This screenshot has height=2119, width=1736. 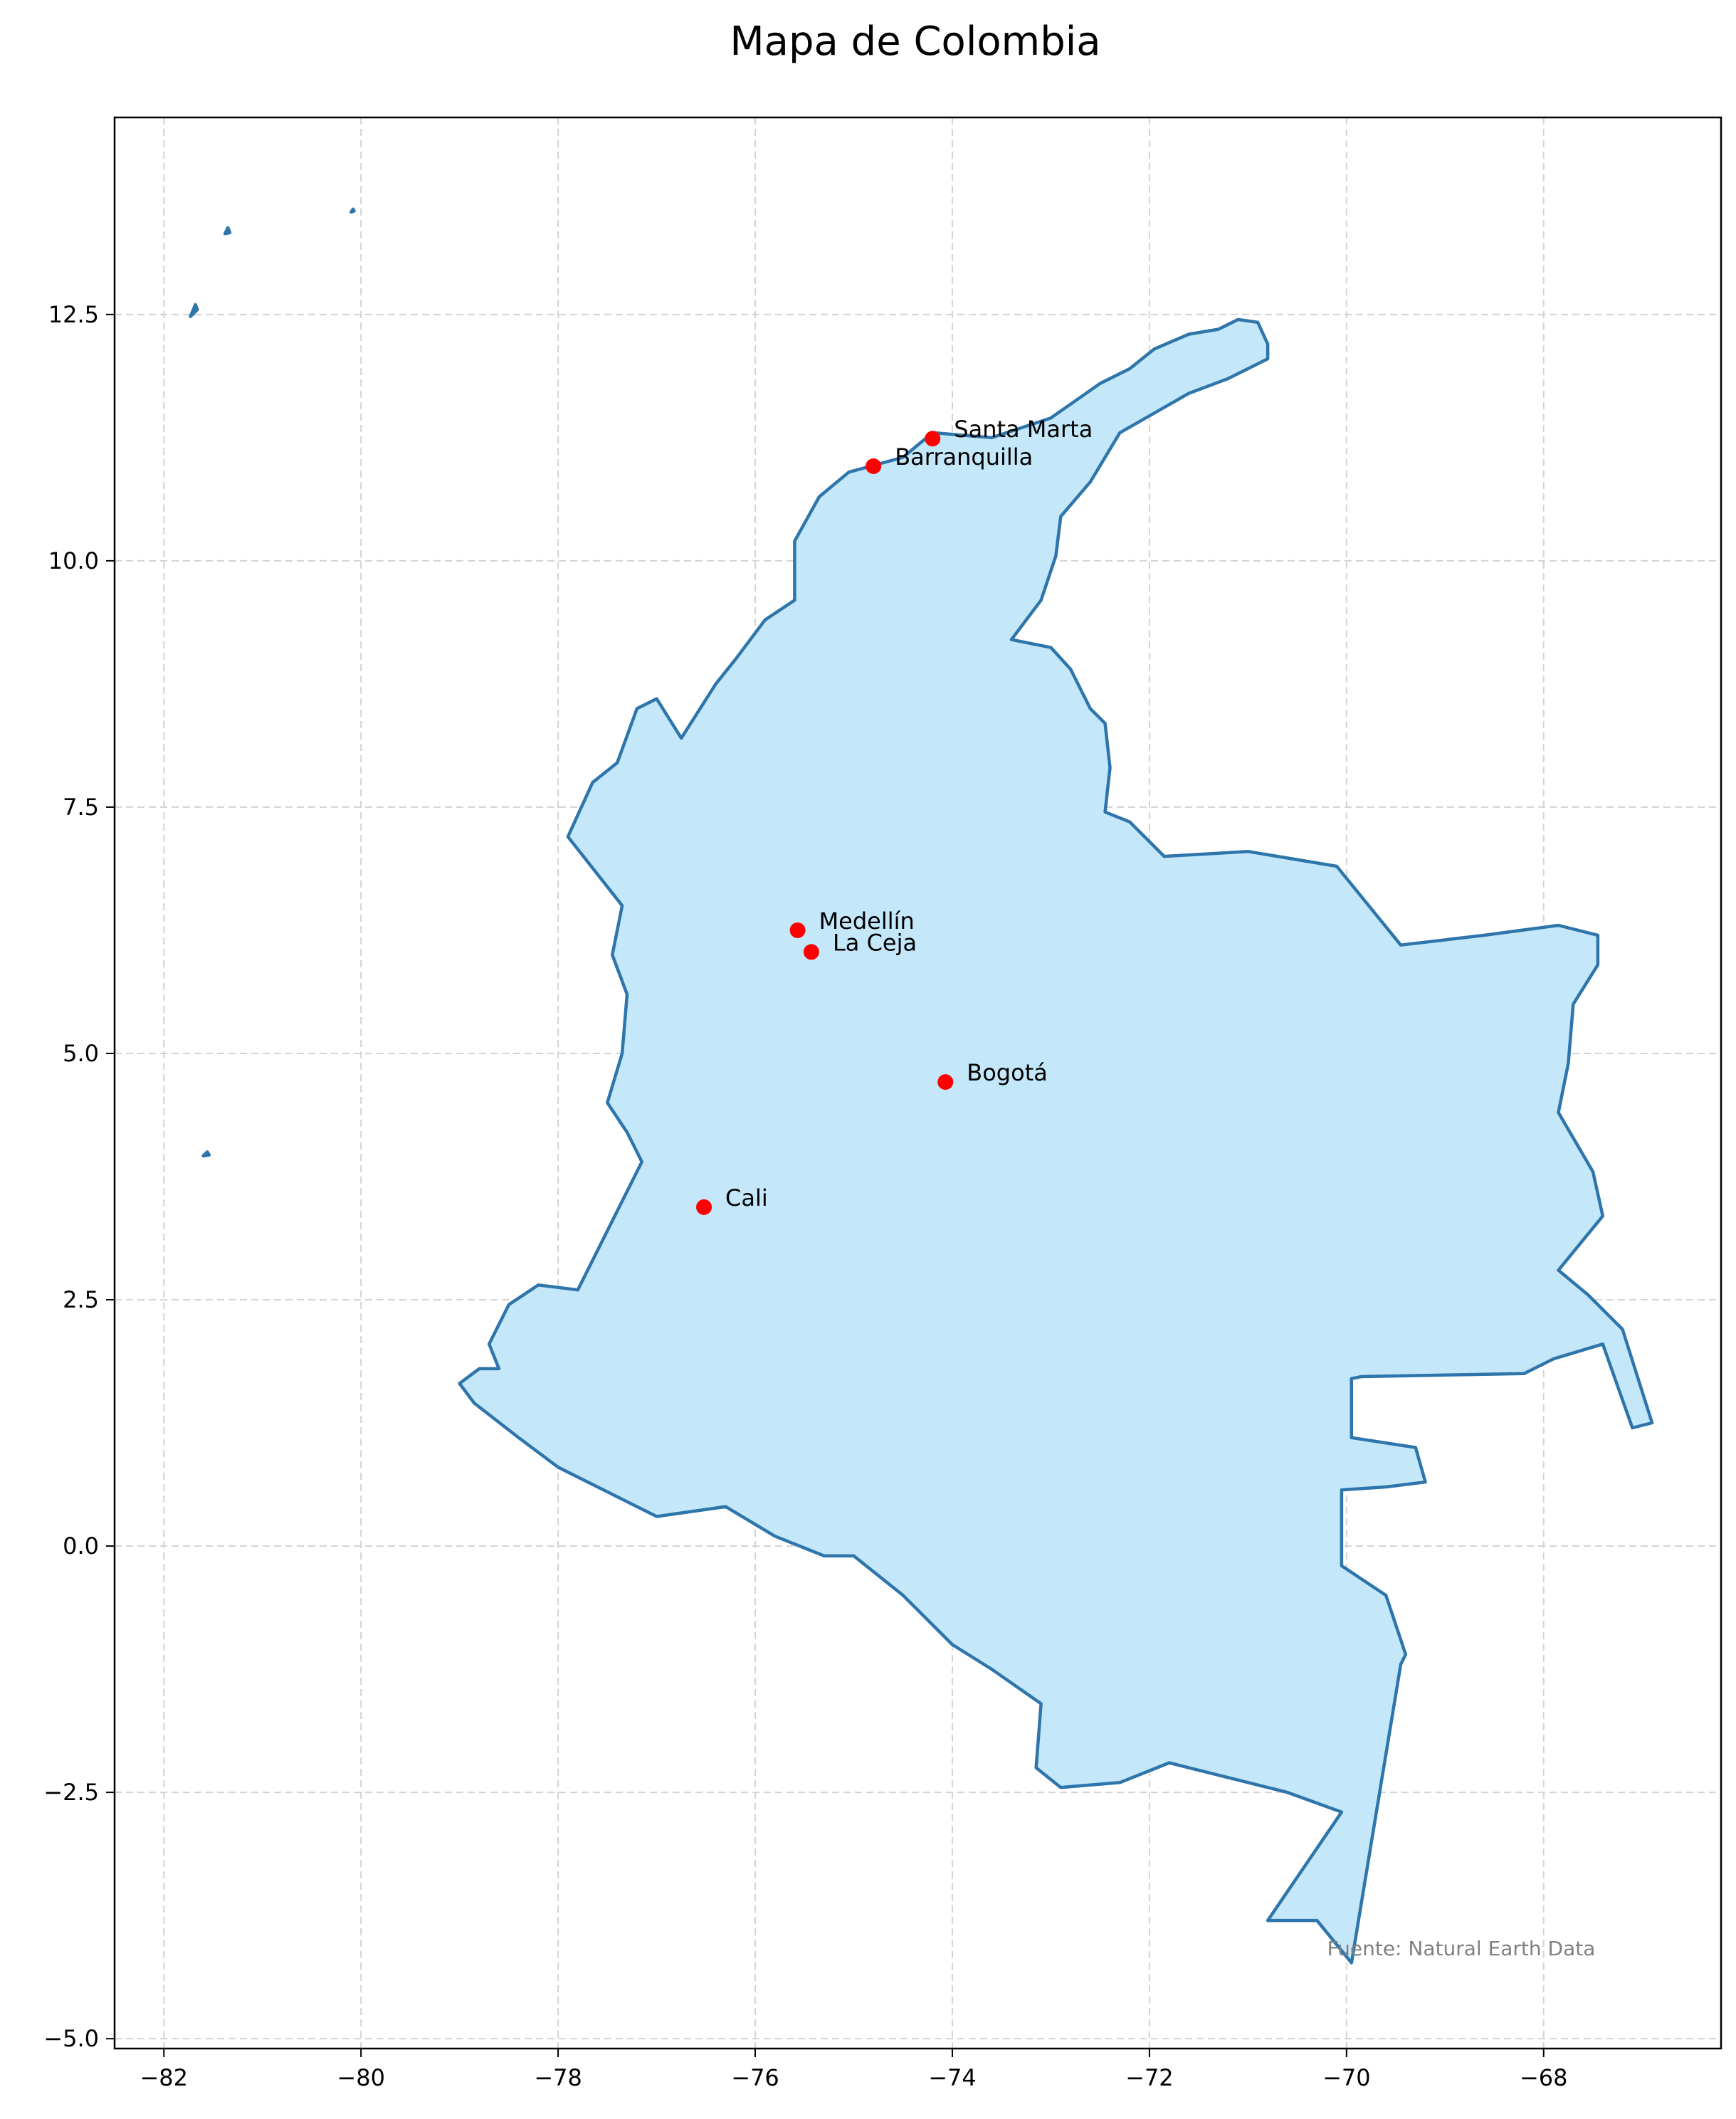 What do you see at coordinates (81, 1053) in the screenshot?
I see `y-tick-label: 5.0` at bounding box center [81, 1053].